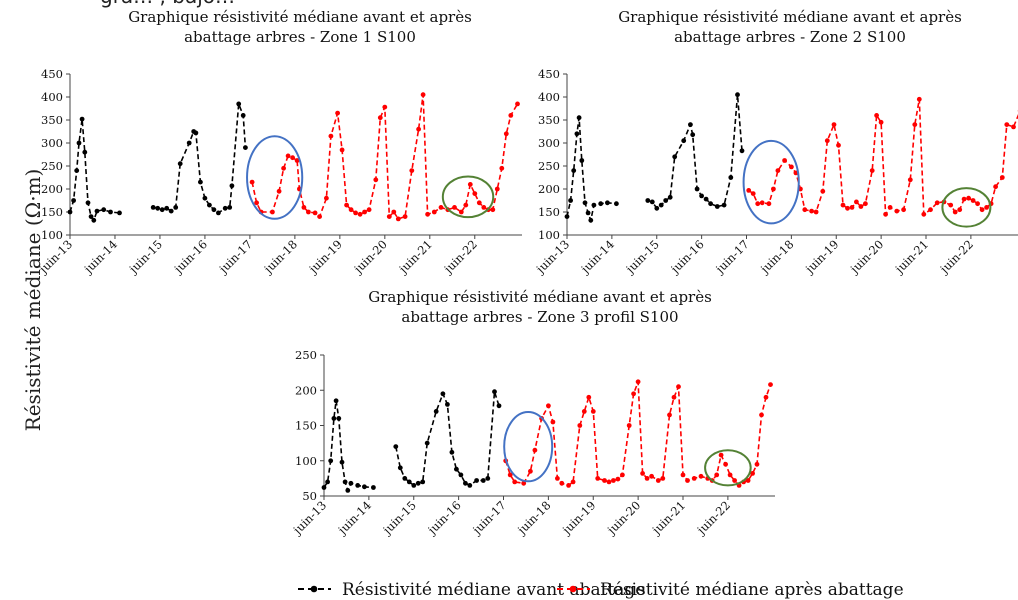 The image size is (1018, 600). Describe the element at coordinates (489, 518) in the screenshot. I see `x-tick-label: juin-17` at that location.